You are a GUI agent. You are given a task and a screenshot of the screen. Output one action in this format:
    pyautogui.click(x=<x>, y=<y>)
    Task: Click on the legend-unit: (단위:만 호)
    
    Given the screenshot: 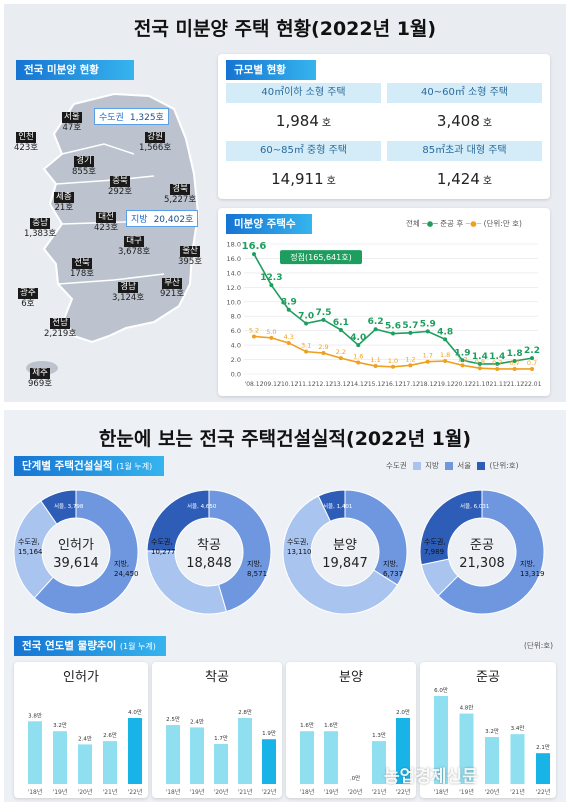 What is the action you would take?
    pyautogui.click(x=502, y=223)
    